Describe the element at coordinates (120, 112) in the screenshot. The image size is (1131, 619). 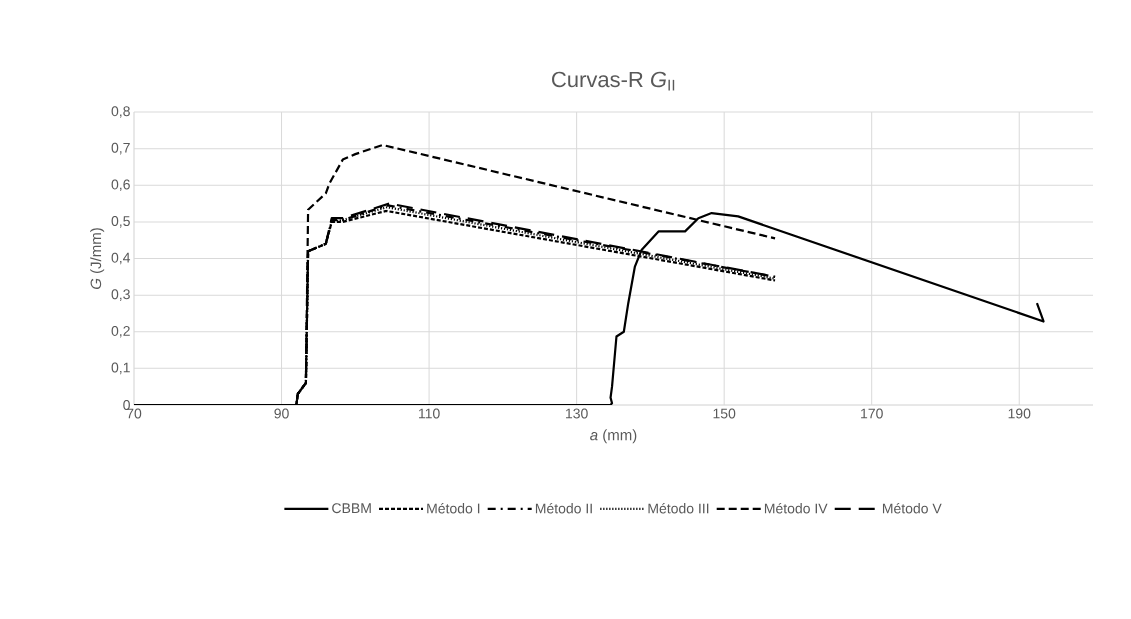
I see `y-tick-label: 0,8` at that location.